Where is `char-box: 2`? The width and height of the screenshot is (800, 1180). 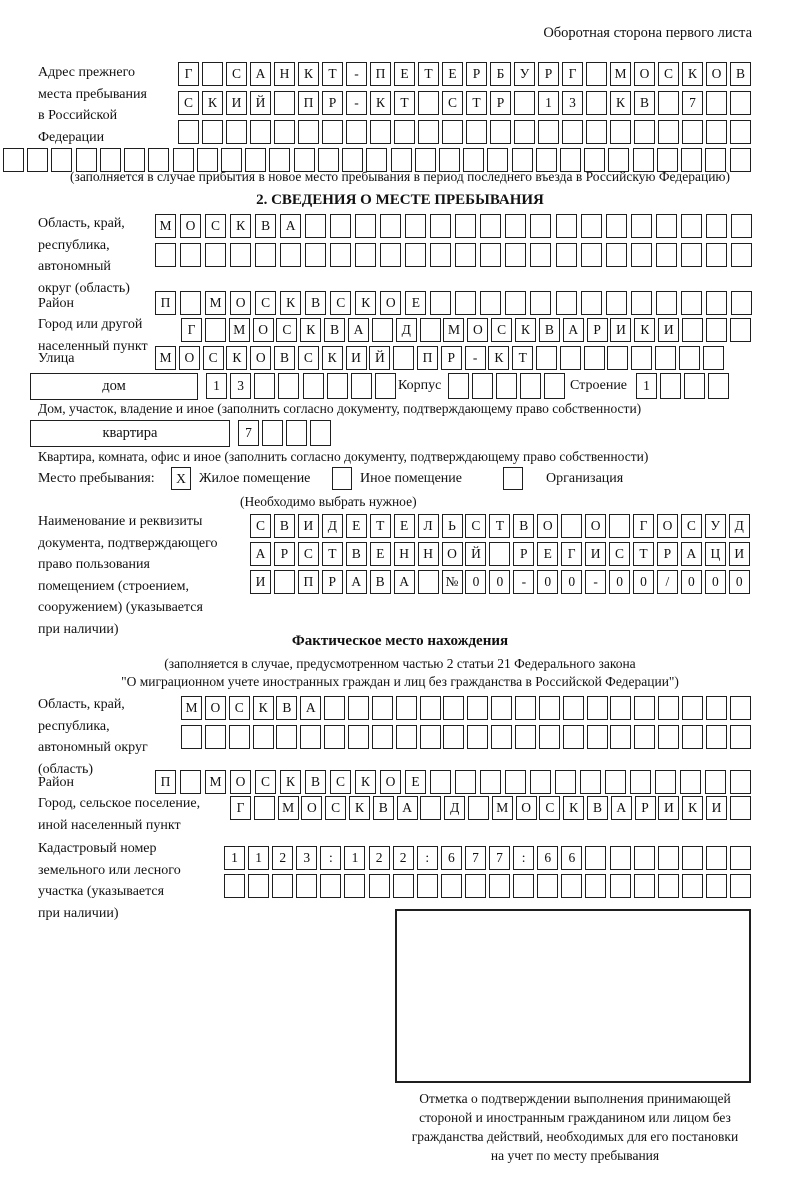
char-box: 2 is located at coordinates (379, 858).